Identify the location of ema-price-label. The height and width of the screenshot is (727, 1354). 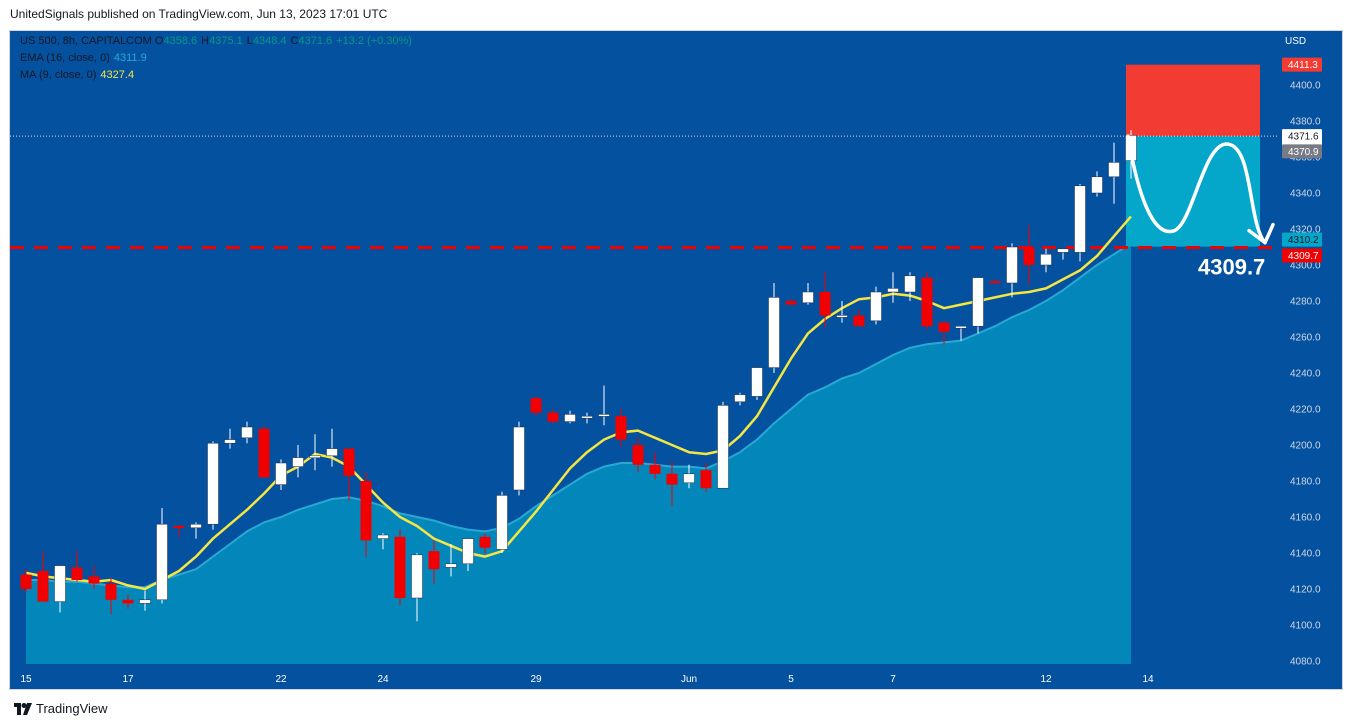
(1302, 151).